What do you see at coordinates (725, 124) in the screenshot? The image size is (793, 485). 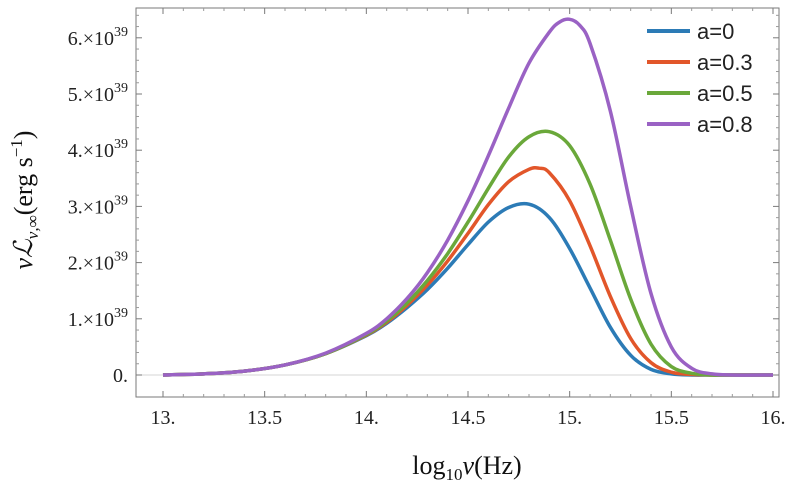 I see `legend-label: a=0.8` at bounding box center [725, 124].